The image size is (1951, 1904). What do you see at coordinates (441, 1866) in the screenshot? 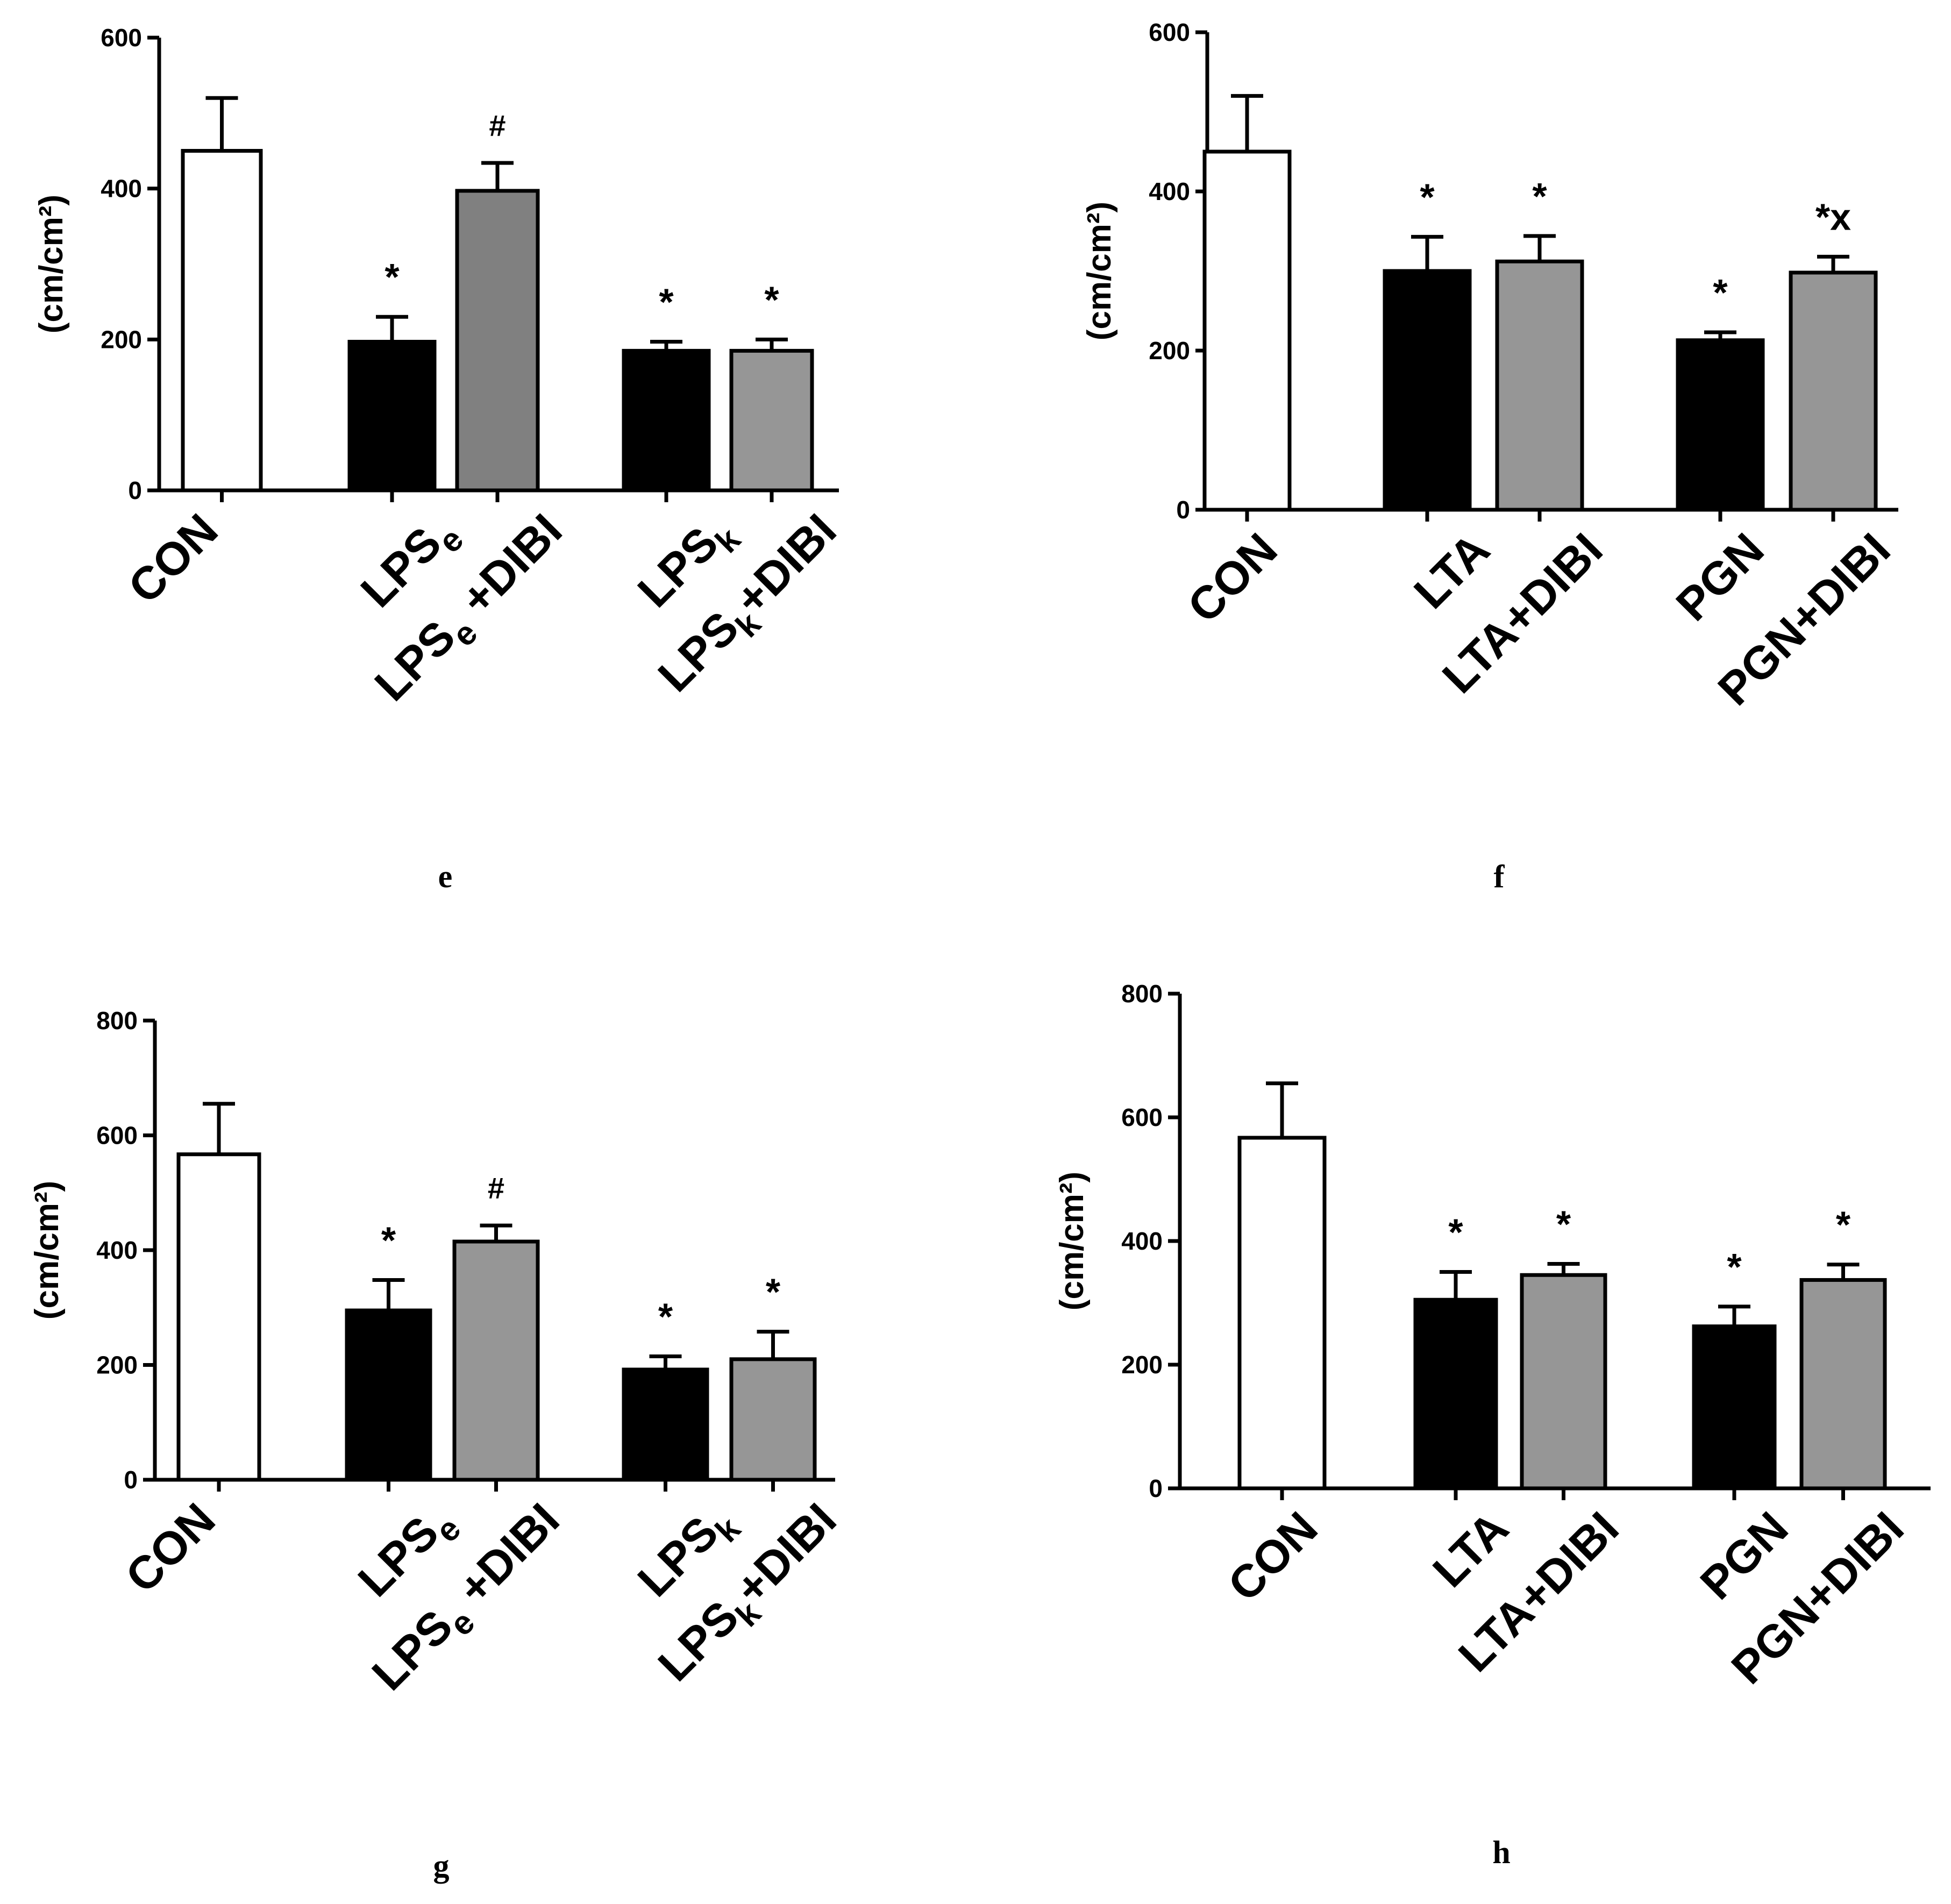
I see `panel-letter: g` at bounding box center [441, 1866].